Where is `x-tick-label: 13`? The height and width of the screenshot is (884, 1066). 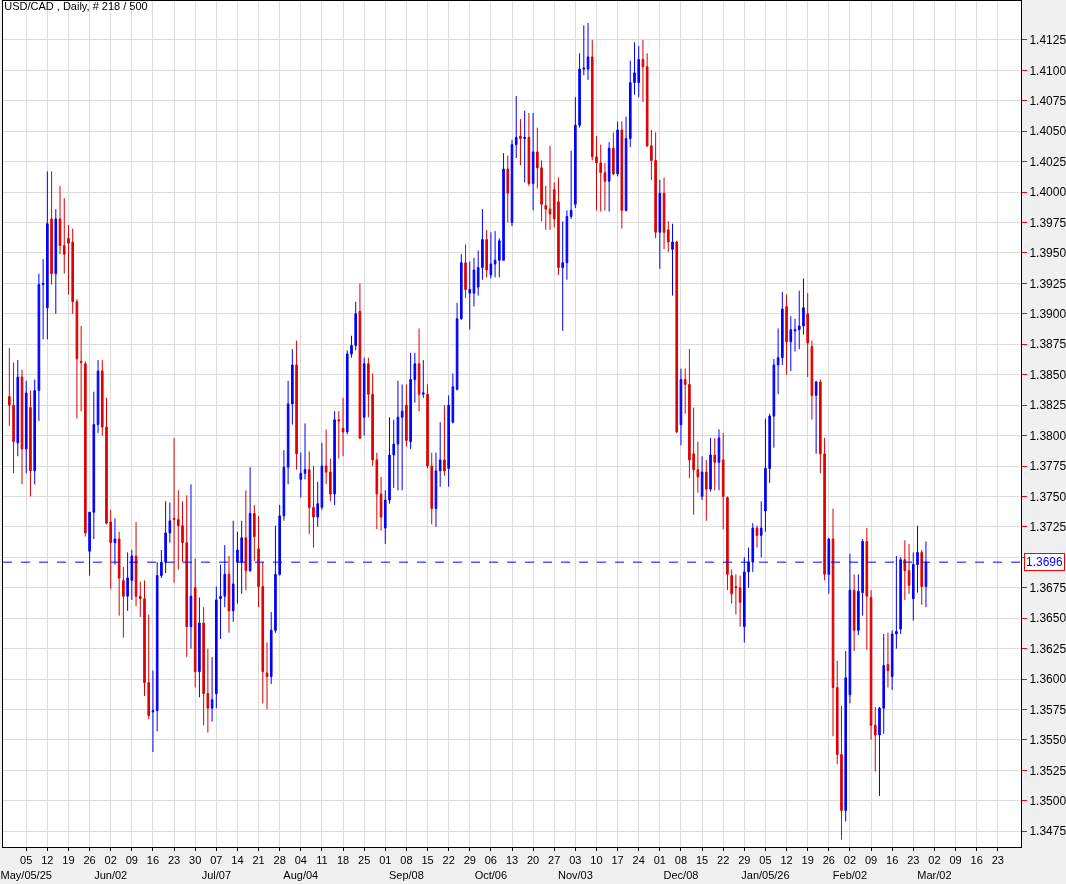
x-tick-label: 13 is located at coordinates (512, 860).